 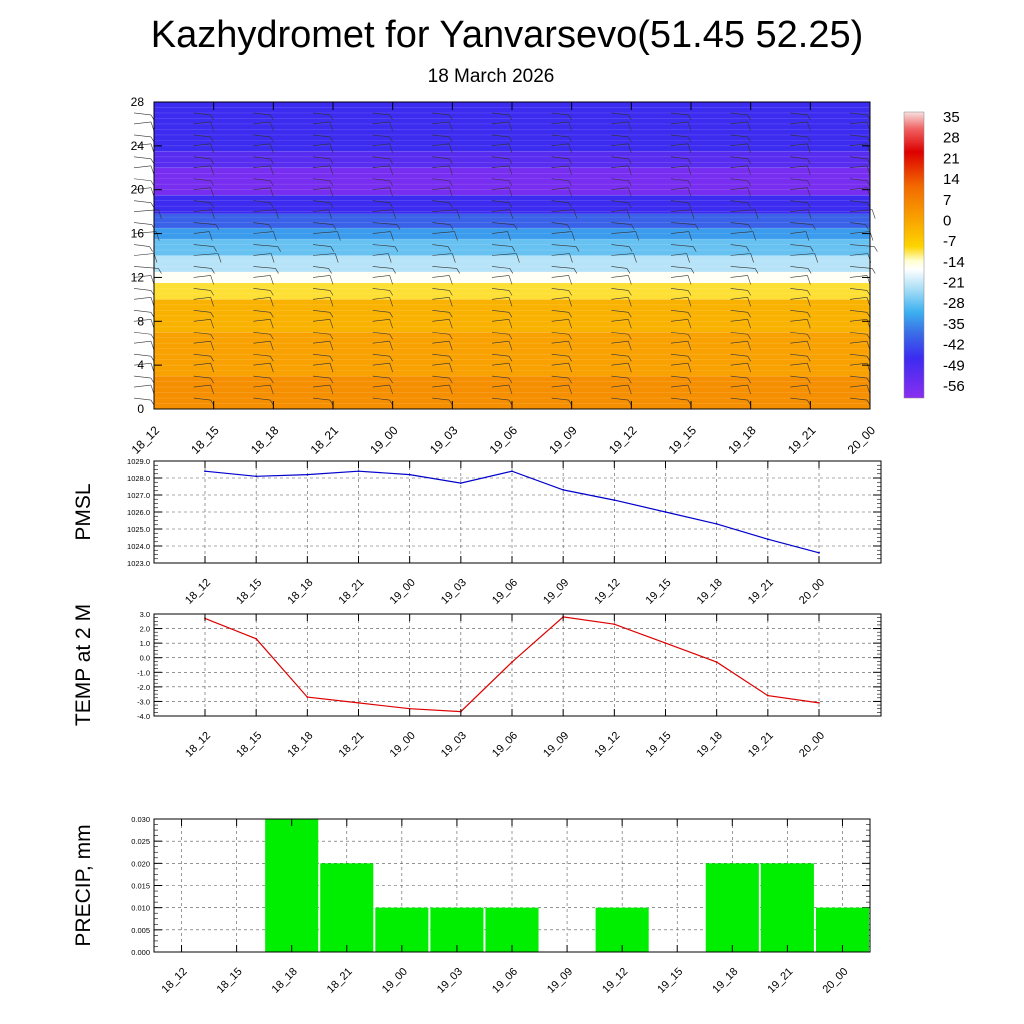 What do you see at coordinates (140, 321) in the screenshot?
I see `y-tick-label: 8` at bounding box center [140, 321].